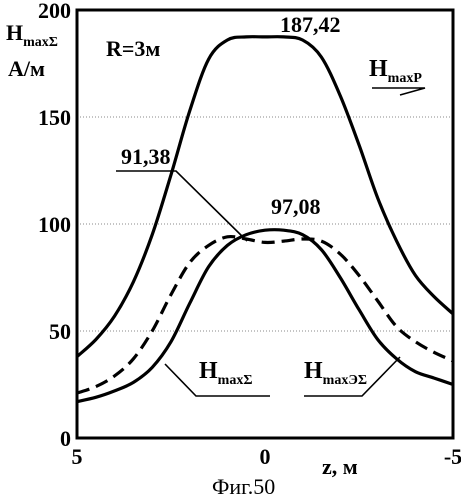  What do you see at coordinates (208, 371) in the screenshot?
I see `series-label-hmaxsum-main: H` at bounding box center [208, 371].